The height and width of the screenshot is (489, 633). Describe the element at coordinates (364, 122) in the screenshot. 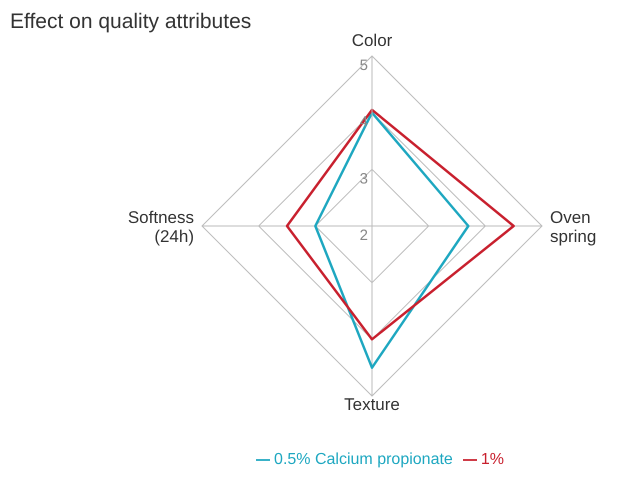

I see `y-tick-label: 4` at that location.